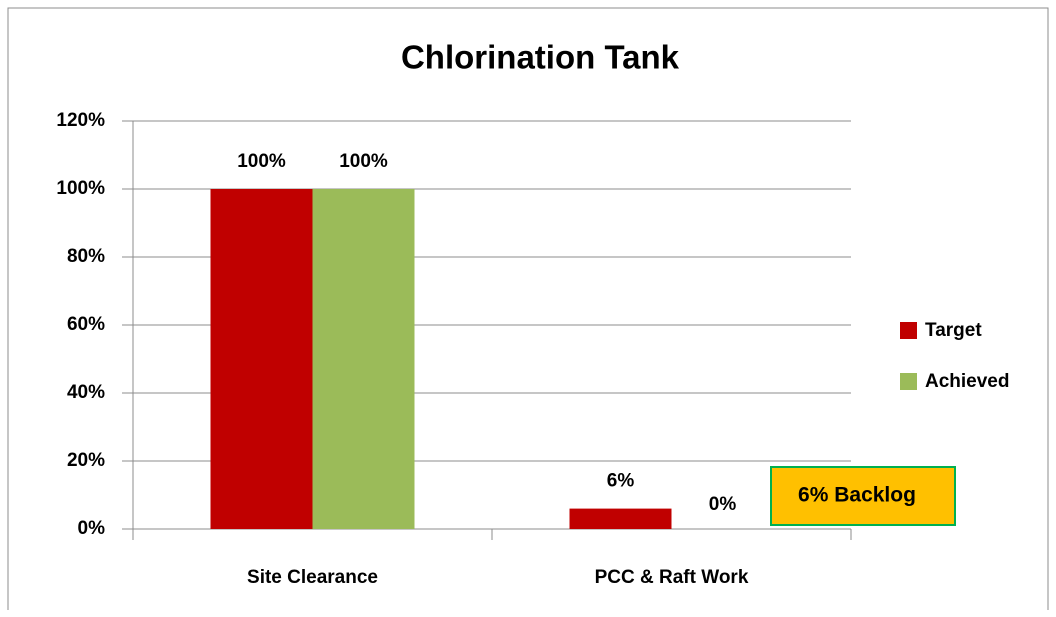  Describe the element at coordinates (86, 324) in the screenshot. I see `y-tick-label: 60%` at that location.